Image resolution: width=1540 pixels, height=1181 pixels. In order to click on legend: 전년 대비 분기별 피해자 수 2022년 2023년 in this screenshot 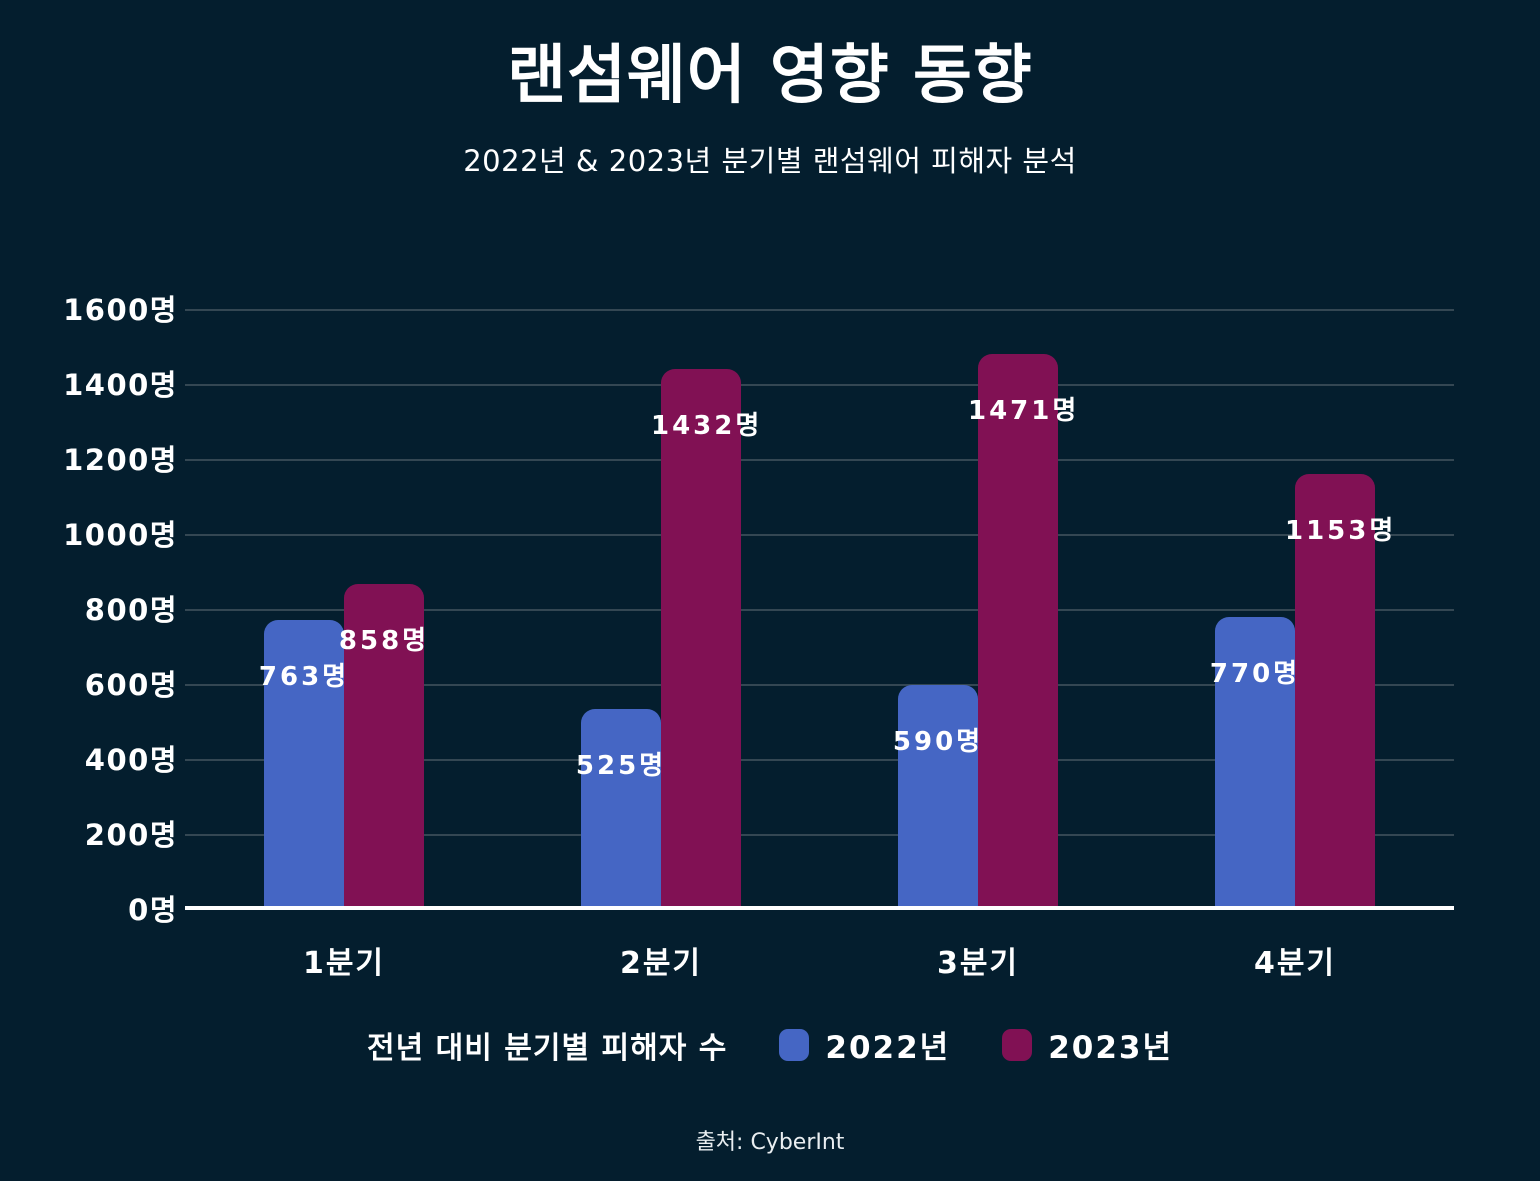, I will do `click(770, 1044)`.